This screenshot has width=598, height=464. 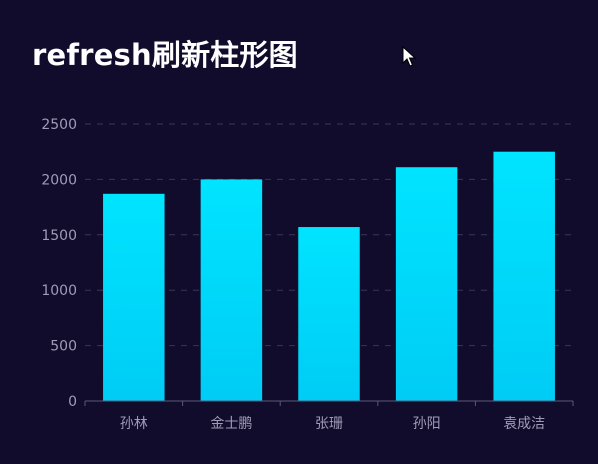 I want to click on arrow-cursor-icon, so click(x=409, y=56).